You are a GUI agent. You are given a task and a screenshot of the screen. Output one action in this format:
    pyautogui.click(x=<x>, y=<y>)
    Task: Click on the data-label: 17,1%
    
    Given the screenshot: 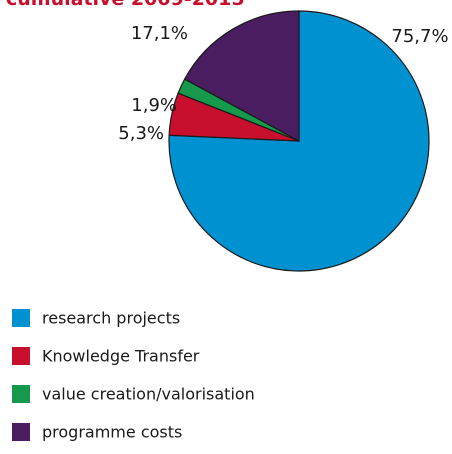 What is the action you would take?
    pyautogui.click(x=159, y=33)
    